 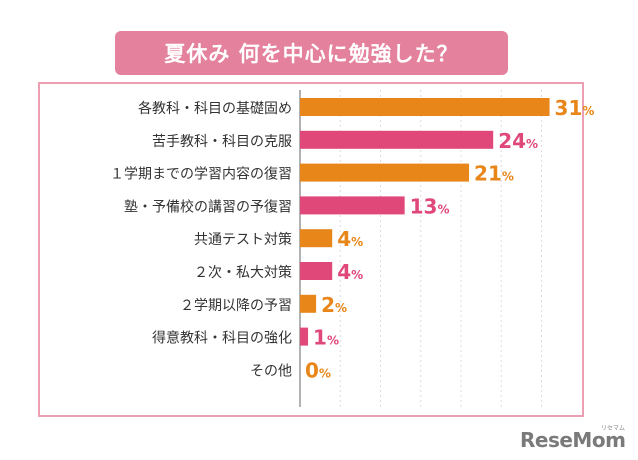 I want to click on value-label: 2%, so click(x=334, y=305).